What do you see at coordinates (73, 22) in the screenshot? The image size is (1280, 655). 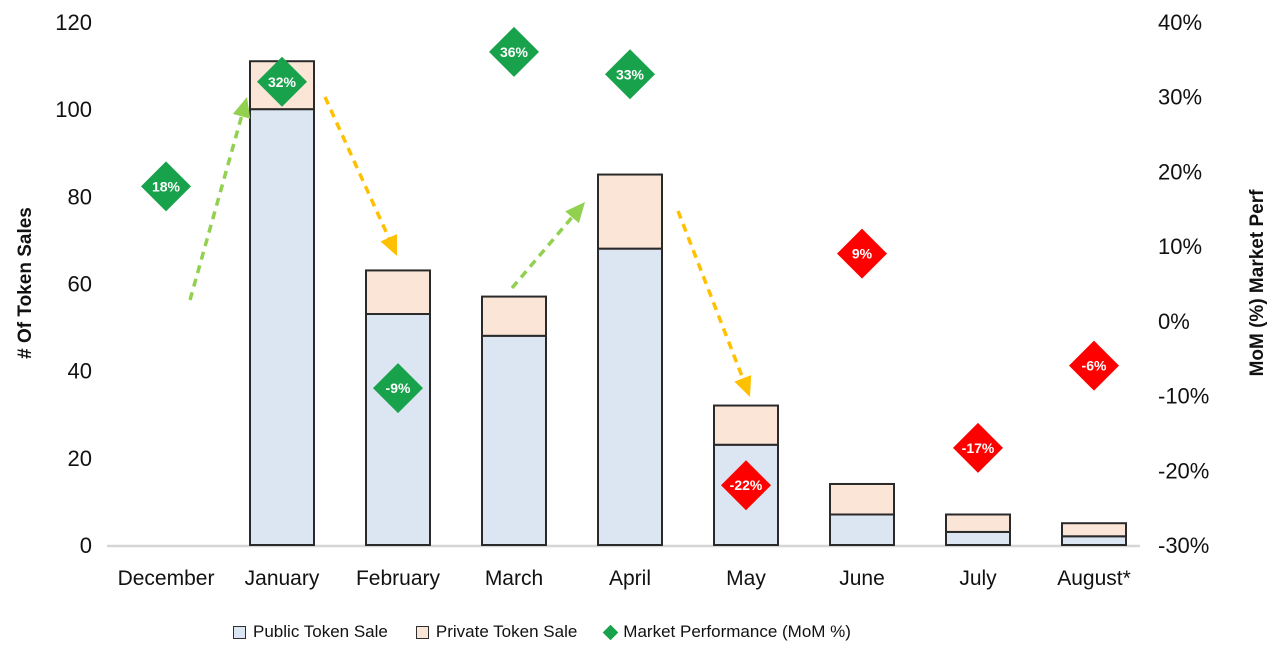 I see `left-axis-tick-label: 120` at bounding box center [73, 22].